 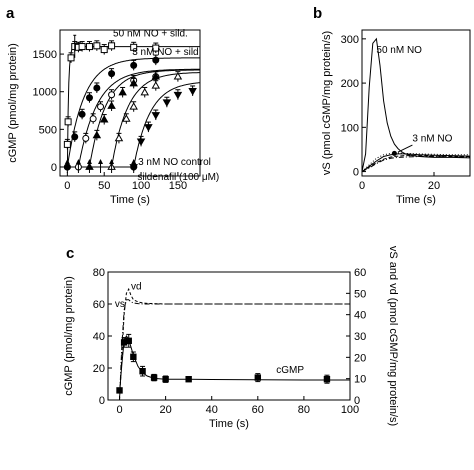 What do you see at coordinates (304, 410) in the screenshot?
I see `x-tick-label: 80` at bounding box center [304, 410].